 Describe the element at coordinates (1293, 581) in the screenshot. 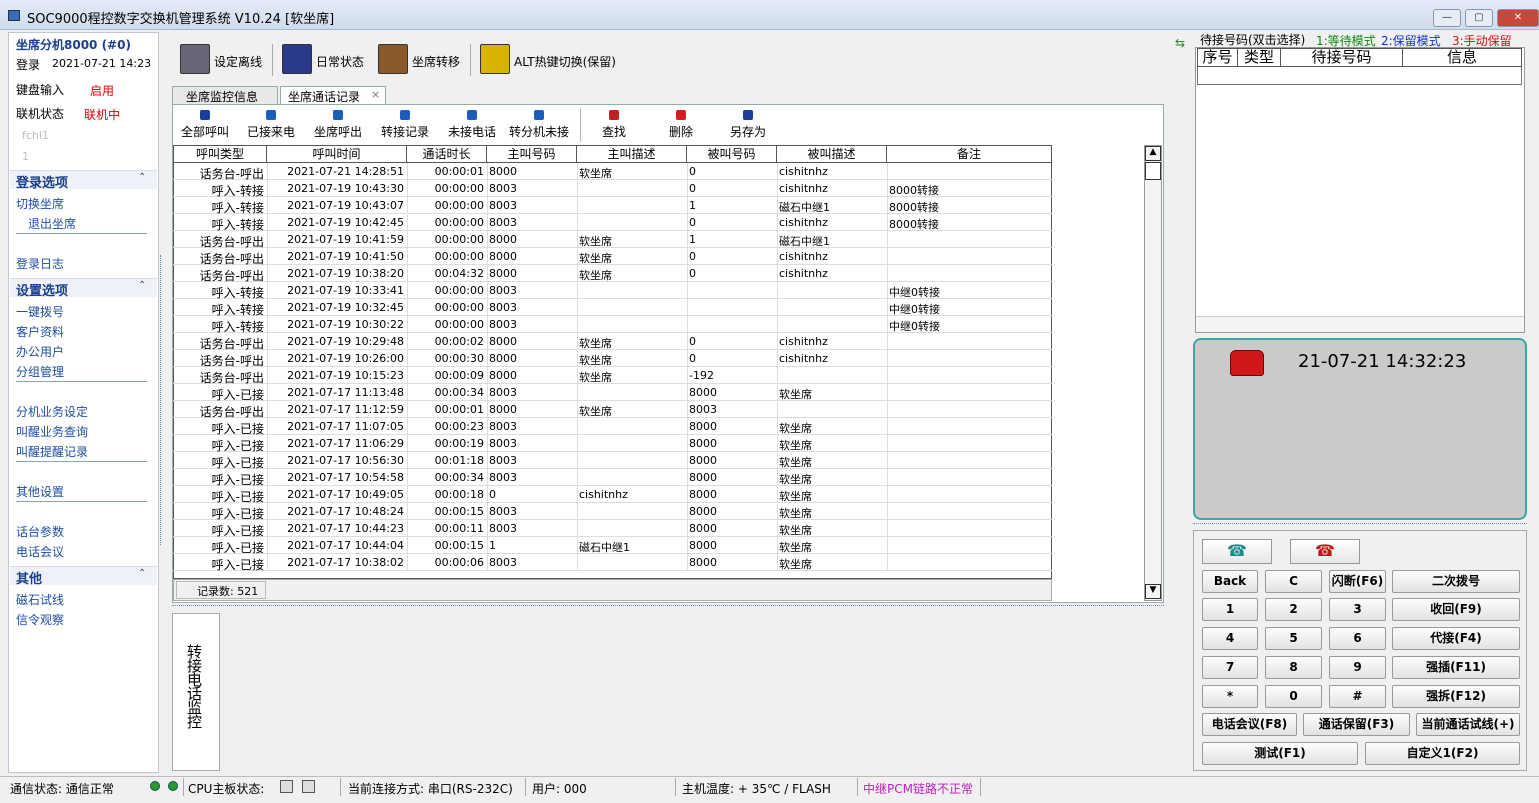

I see `keypad-button: C` at that location.